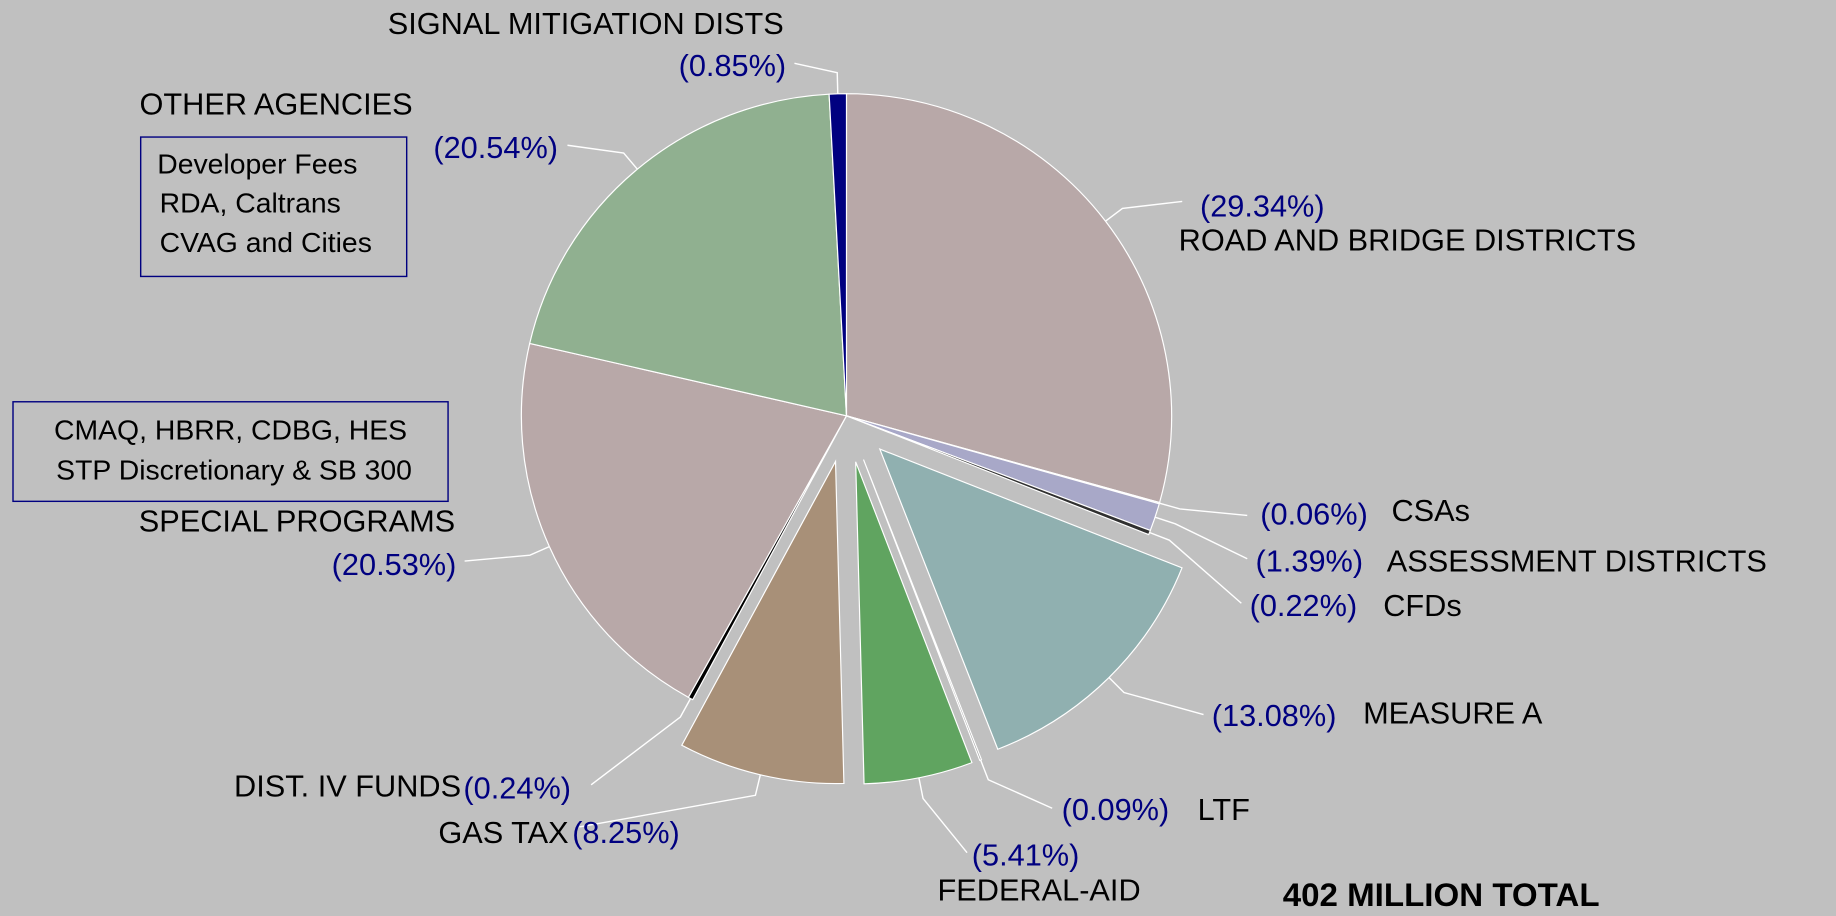 This screenshot has height=916, width=1836. What do you see at coordinates (257, 164) in the screenshot?
I see `note-line: Developer Fees` at bounding box center [257, 164].